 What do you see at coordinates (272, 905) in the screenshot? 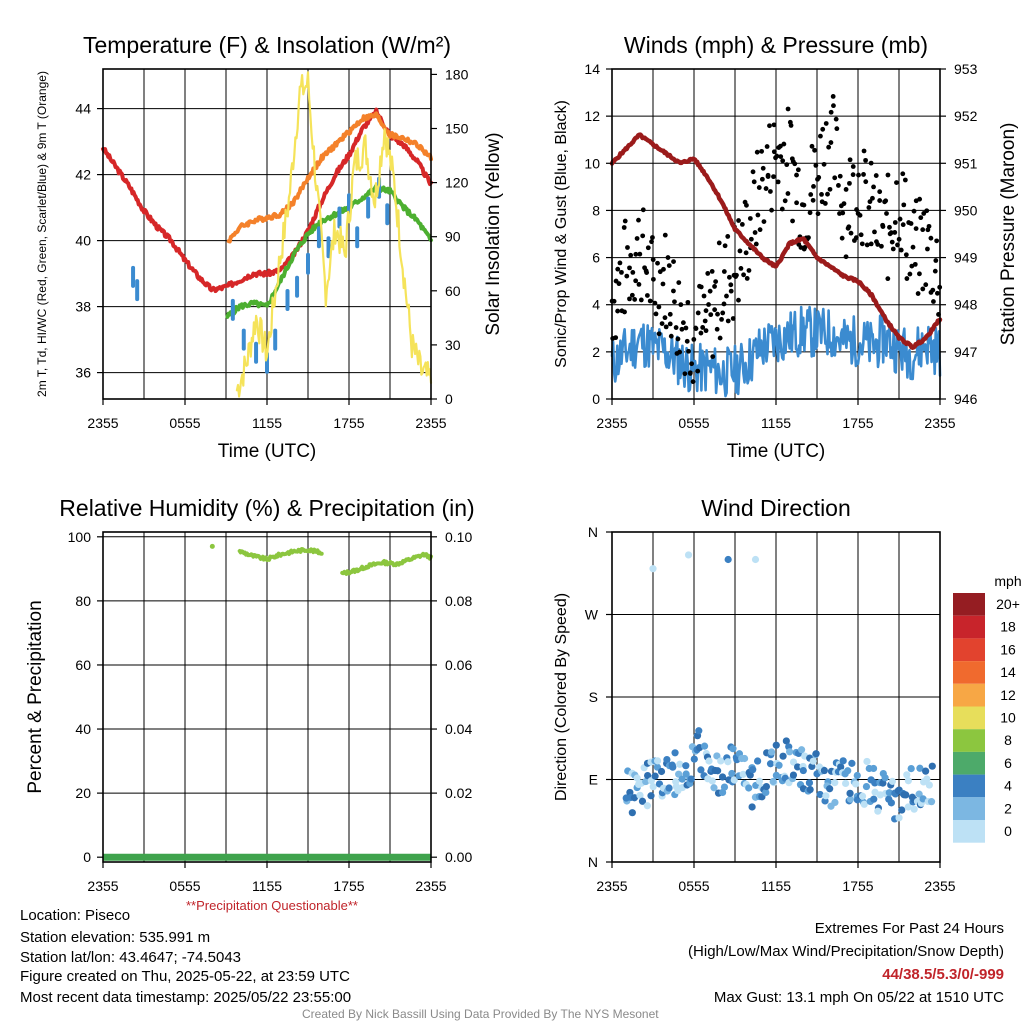
I see `precipitation-questionable-note: **Precipitation Questionable**` at bounding box center [272, 905].